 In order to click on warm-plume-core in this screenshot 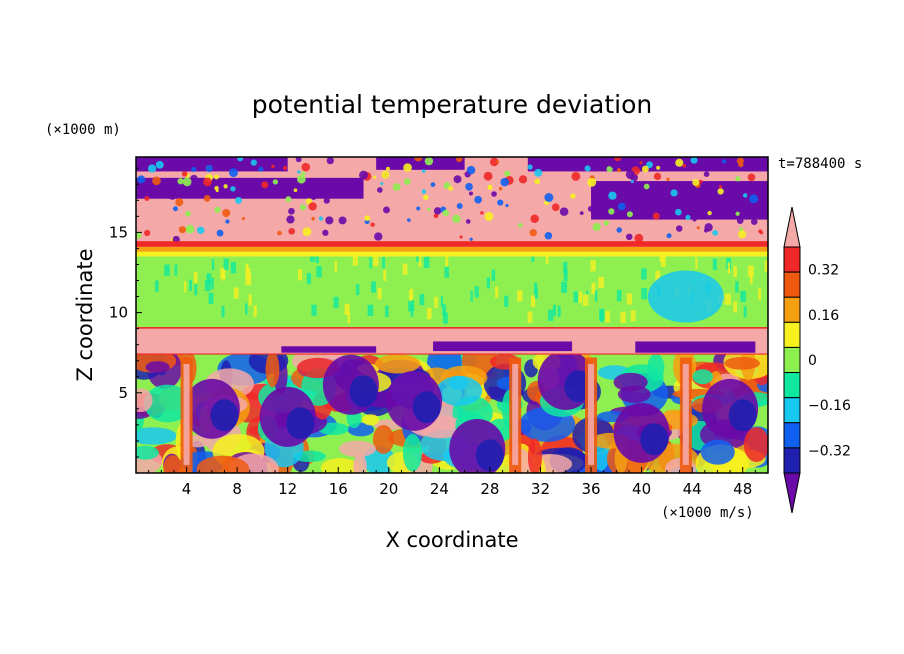, I will do `click(685, 414)`.